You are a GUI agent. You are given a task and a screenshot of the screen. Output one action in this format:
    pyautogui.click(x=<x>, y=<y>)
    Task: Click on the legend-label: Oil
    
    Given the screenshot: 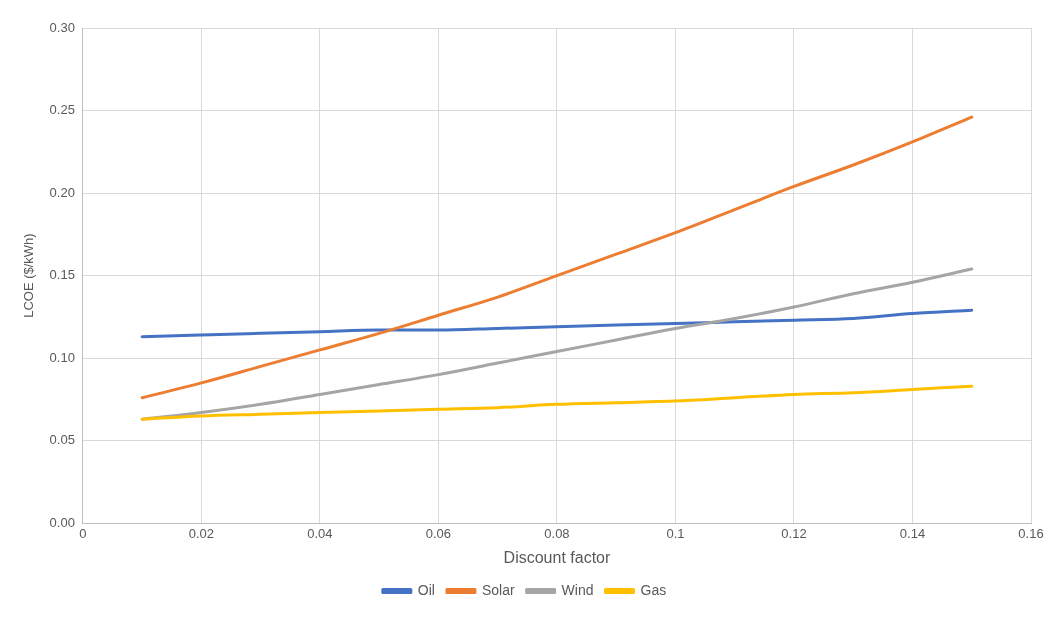 What is the action you would take?
    pyautogui.click(x=426, y=589)
    